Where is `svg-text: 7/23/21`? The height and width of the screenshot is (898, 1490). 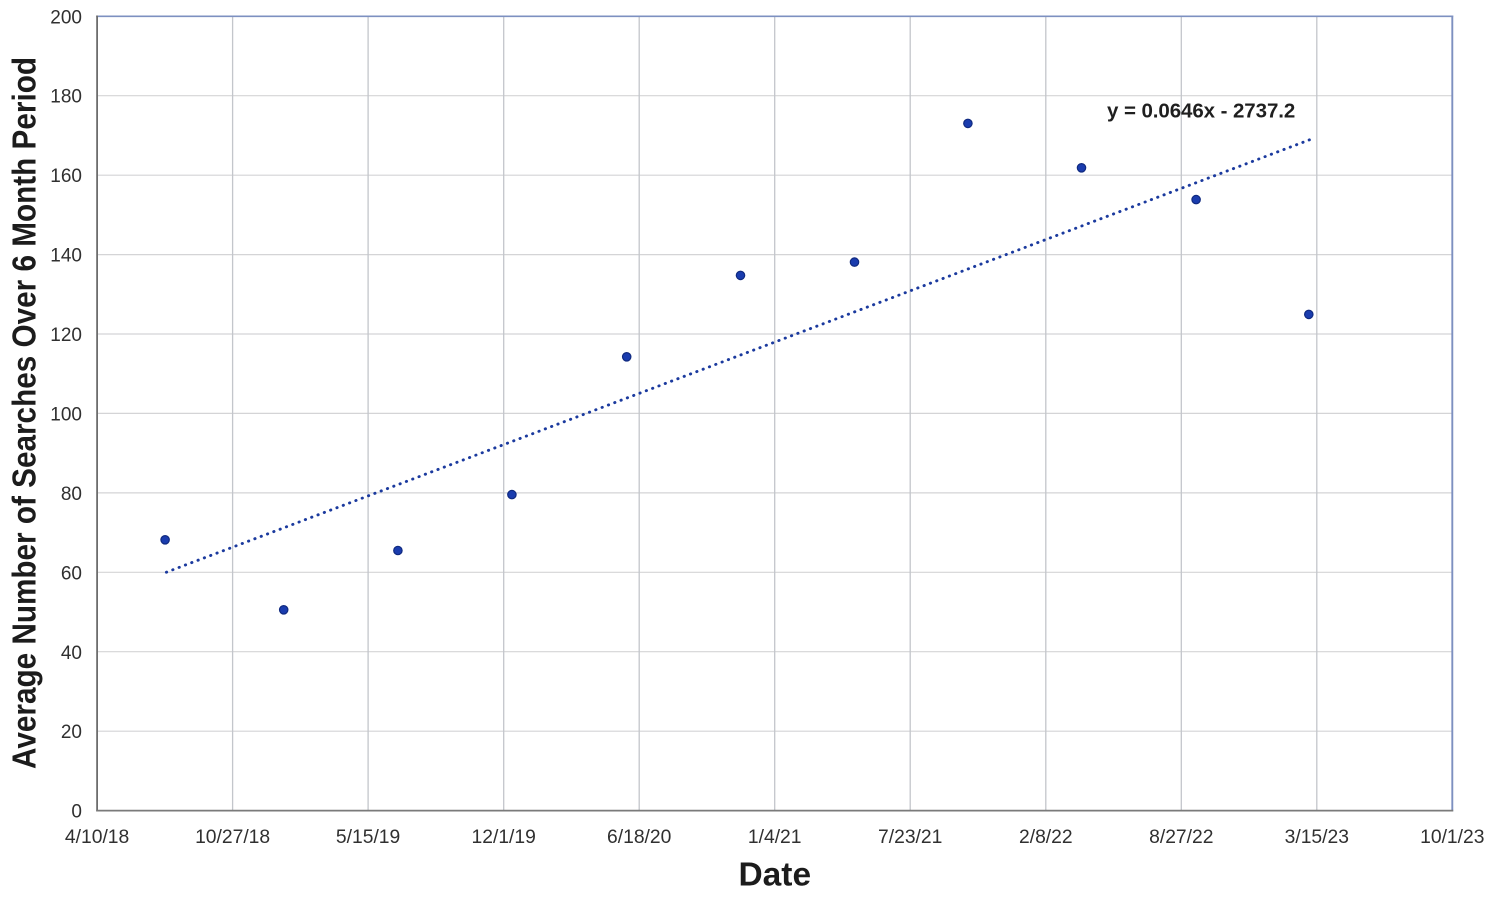
svg-text: 7/23/21 is located at coordinates (910, 837).